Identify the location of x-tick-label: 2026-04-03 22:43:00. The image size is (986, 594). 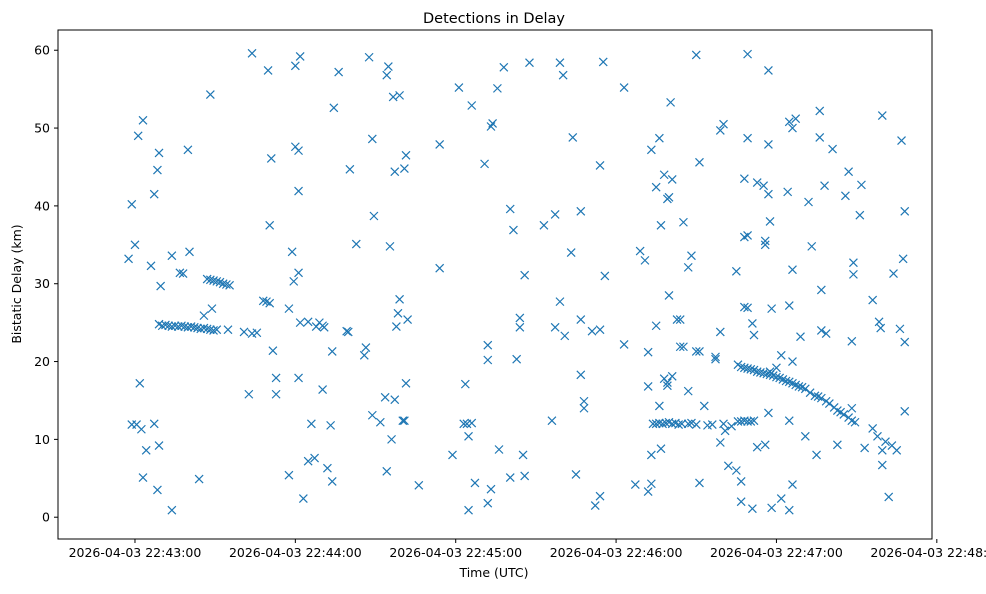
(135, 552).